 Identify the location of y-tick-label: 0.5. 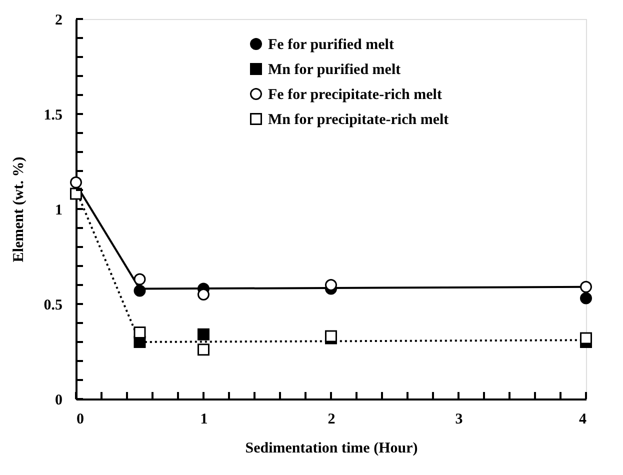
(53, 306).